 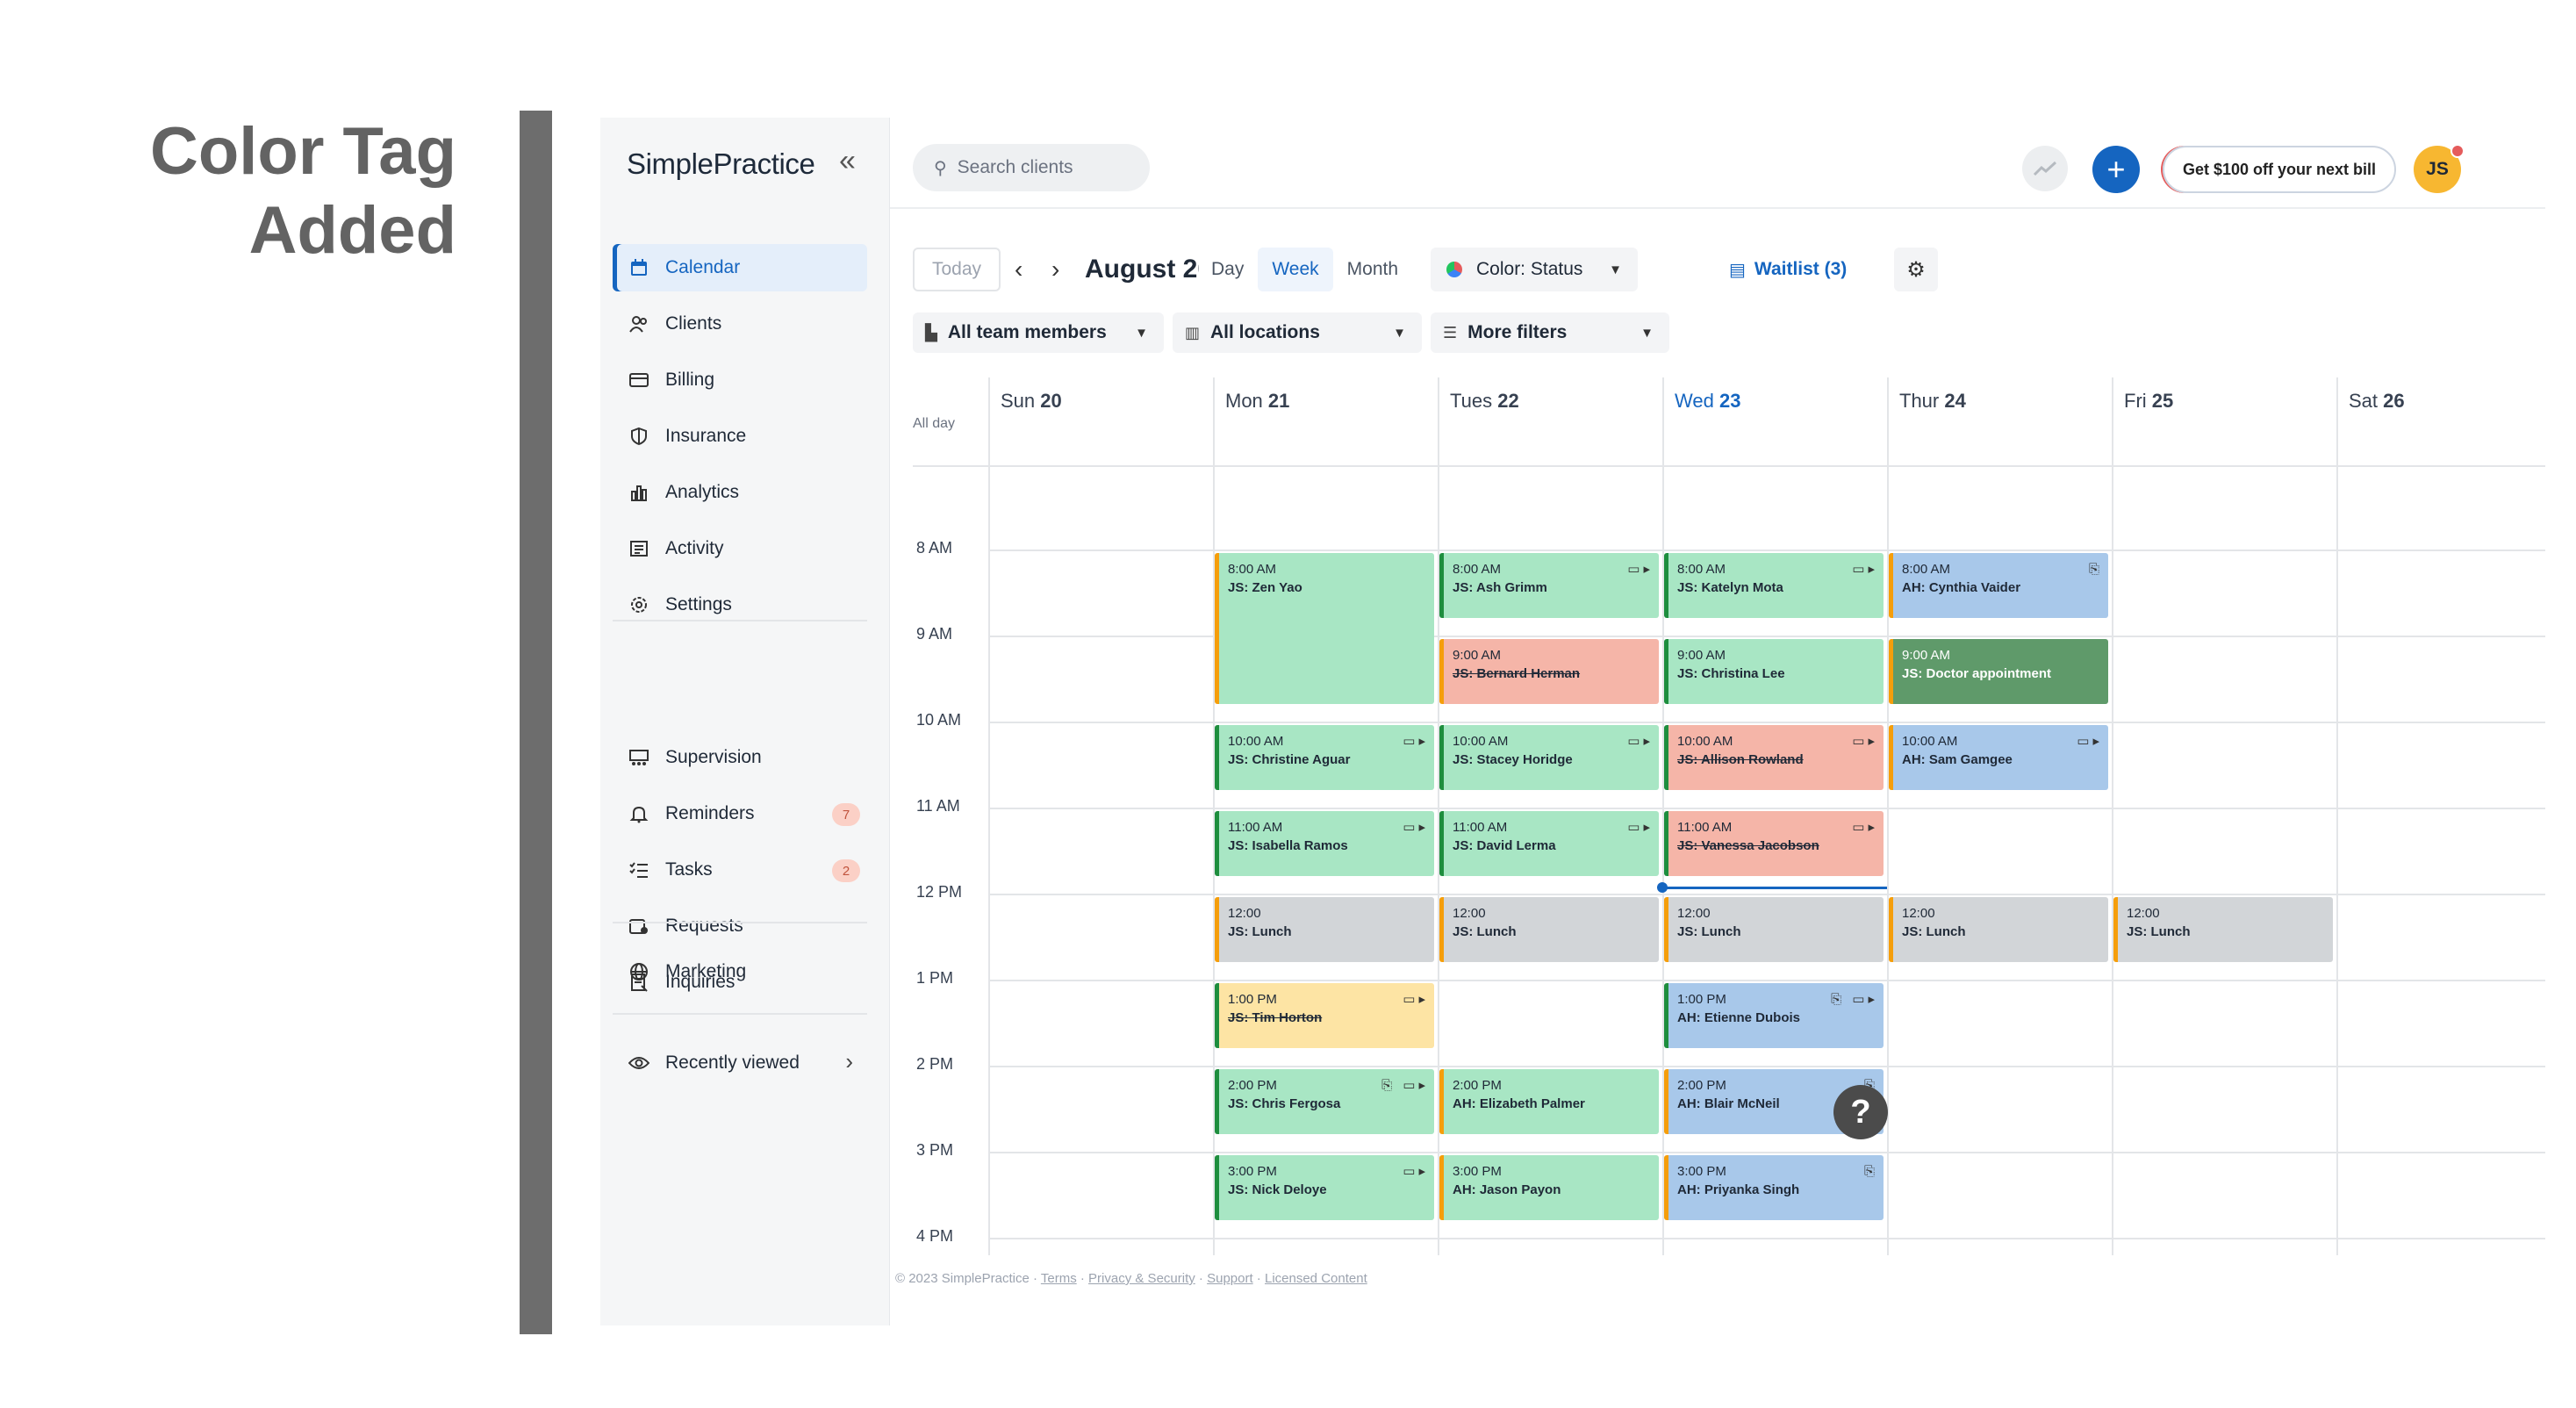 What do you see at coordinates (1702, 1085) in the screenshot?
I see `event-time: 2:00 PM` at bounding box center [1702, 1085].